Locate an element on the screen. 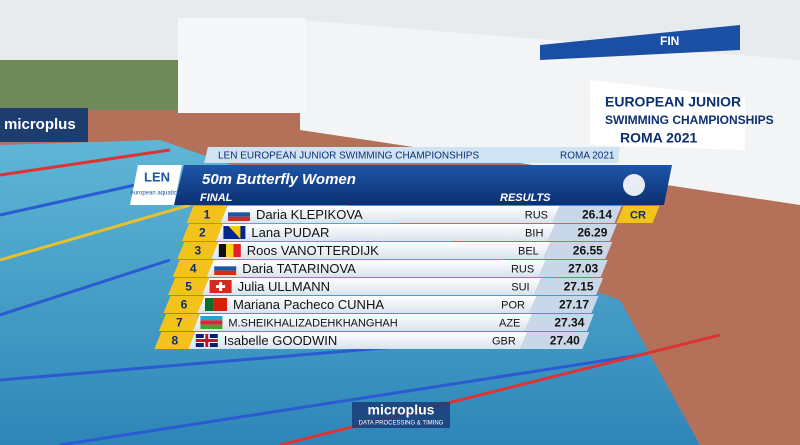 The width and height of the screenshot is (800, 445). time: 27.34 is located at coordinates (569, 323).